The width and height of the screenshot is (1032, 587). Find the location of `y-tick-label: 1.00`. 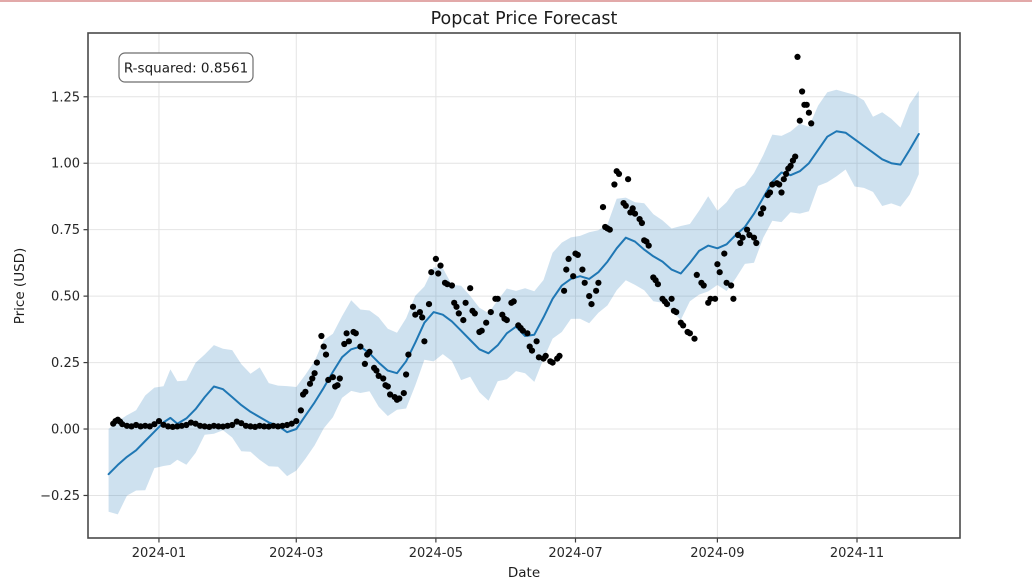

y-tick-label: 1.00 is located at coordinates (65, 164).